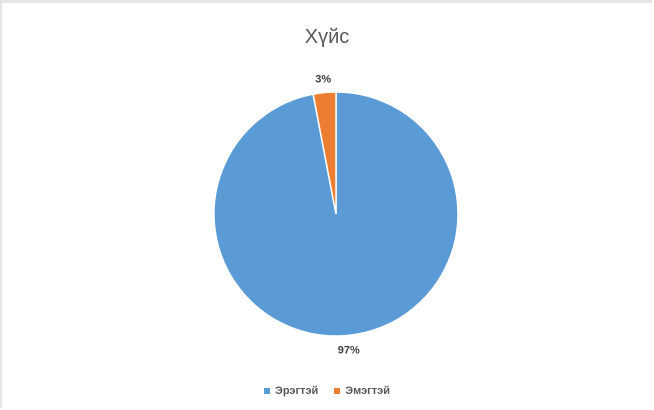 This screenshot has height=410, width=654. I want to click on legend-swatch-male, so click(267, 391).